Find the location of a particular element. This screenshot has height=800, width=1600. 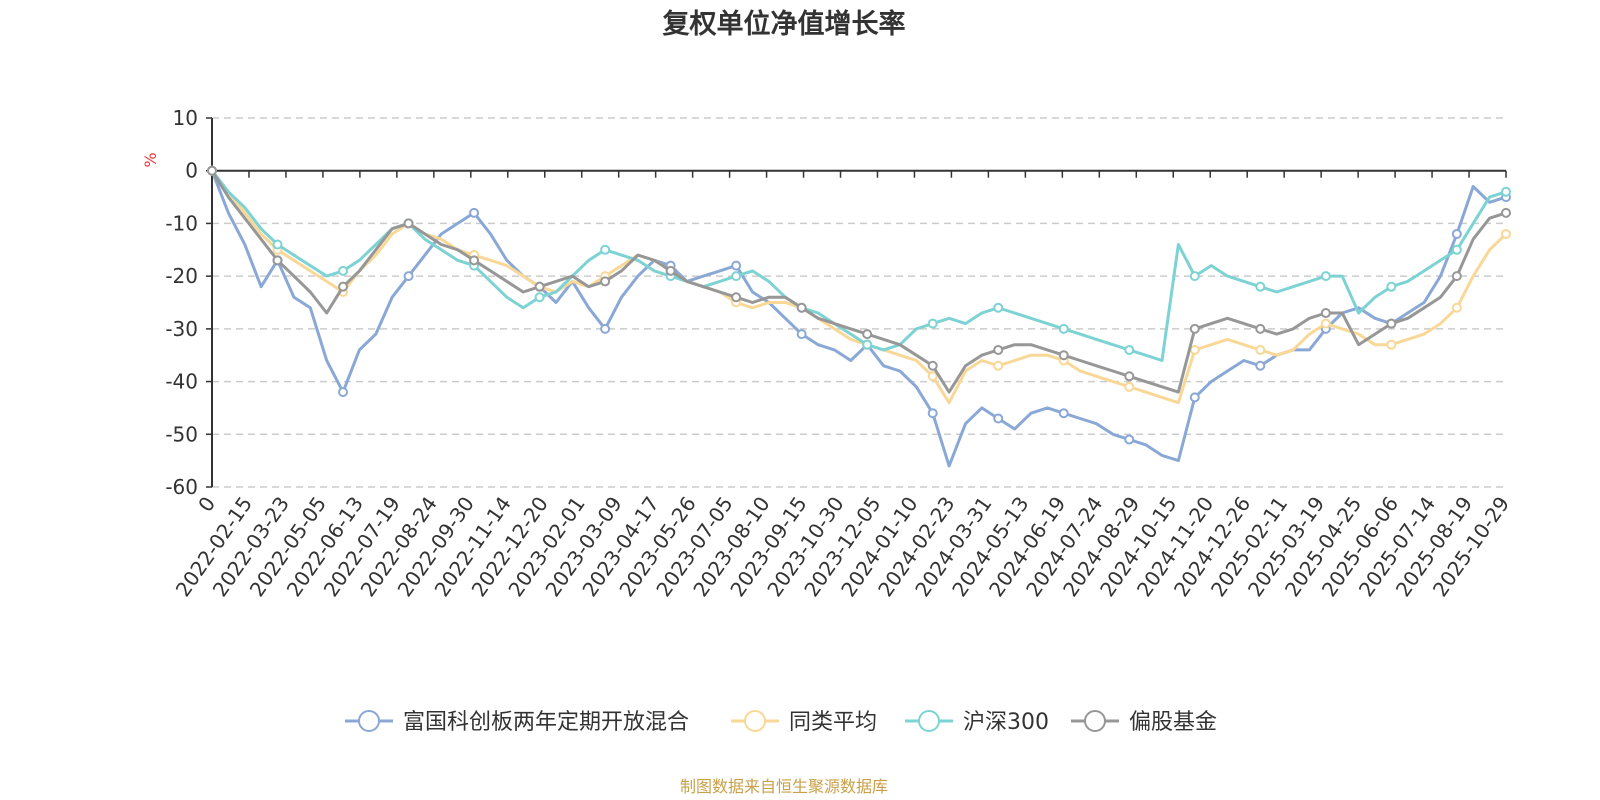

y-tick-label: -50 is located at coordinates (181, 434).